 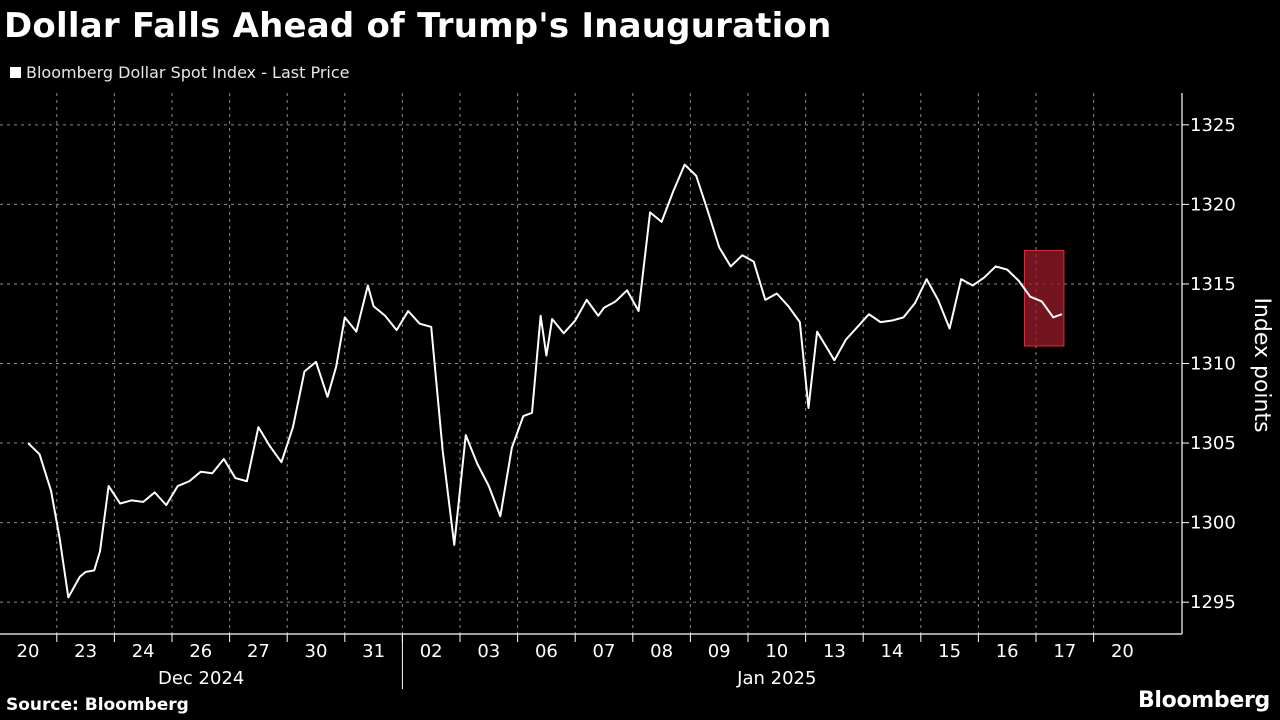 I want to click on highlight-box, so click(x=1044, y=298).